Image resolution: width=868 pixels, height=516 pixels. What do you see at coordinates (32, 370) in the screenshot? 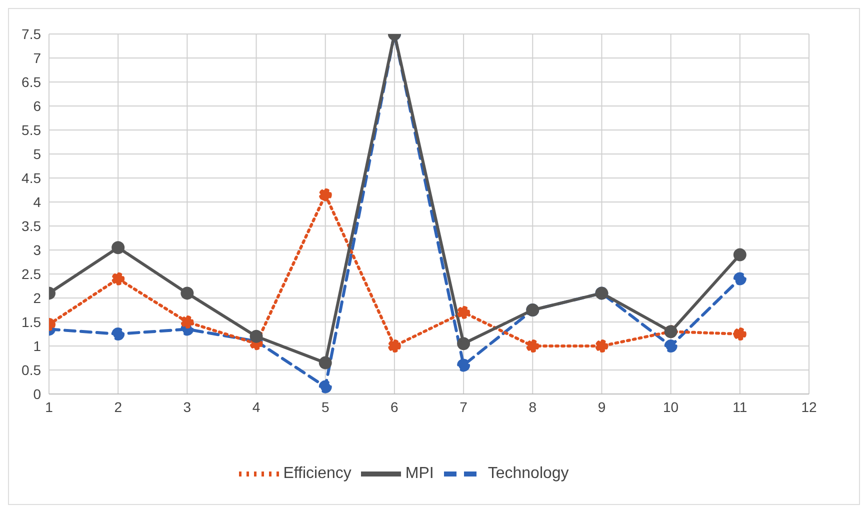
I see `y-tick-label: 0.5` at bounding box center [32, 370].